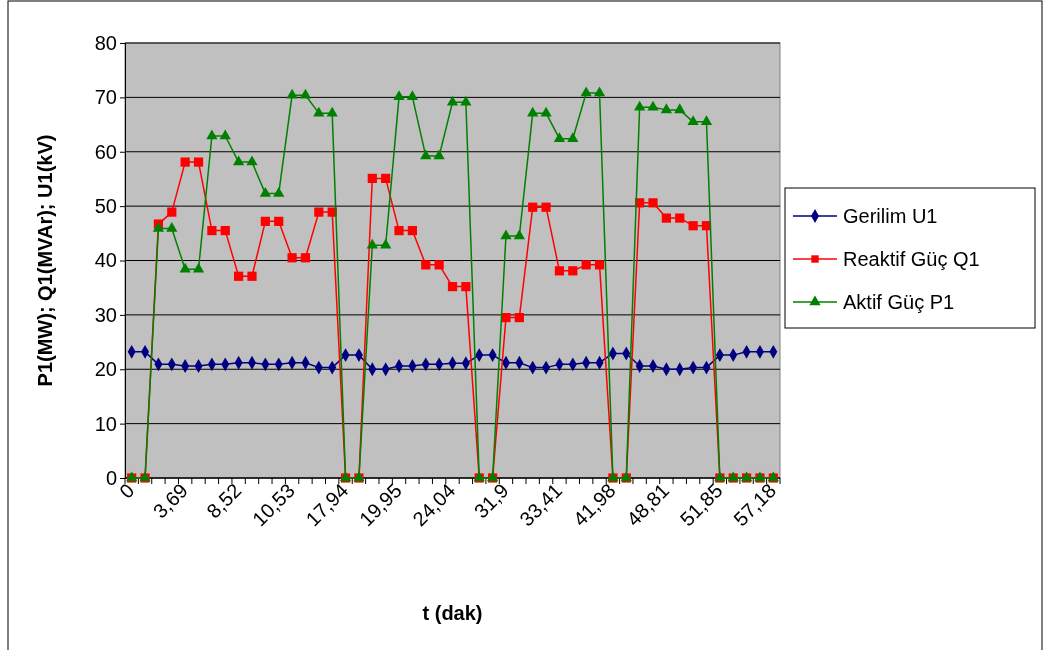 This screenshot has width=1050, height=650. What do you see at coordinates (105, 206) in the screenshot?
I see `y-tick-label: 50` at bounding box center [105, 206].